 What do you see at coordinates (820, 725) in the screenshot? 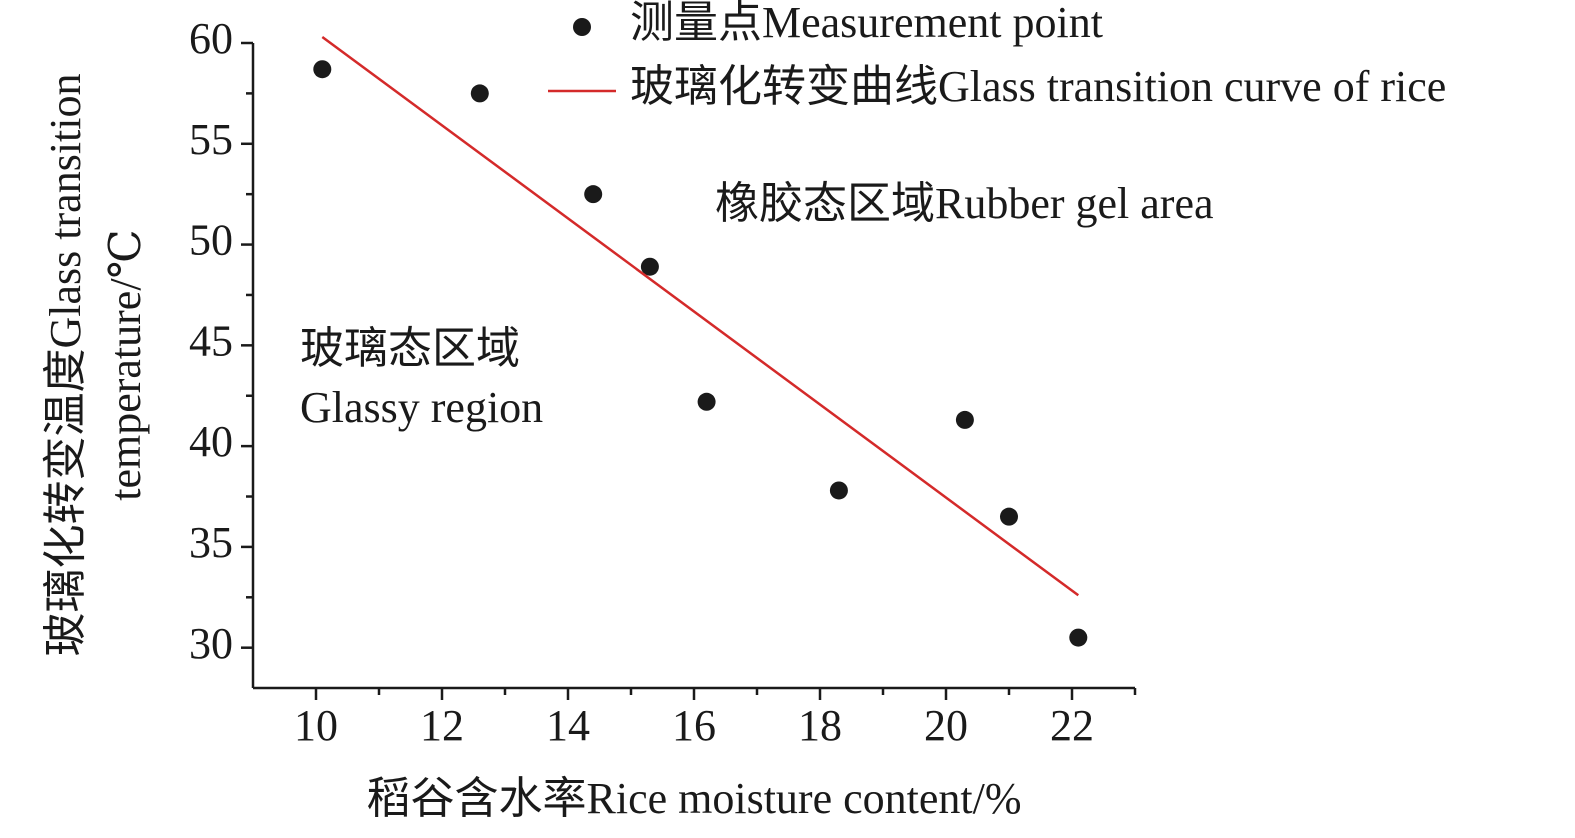
I see `x-tick-label: 18` at bounding box center [820, 725].